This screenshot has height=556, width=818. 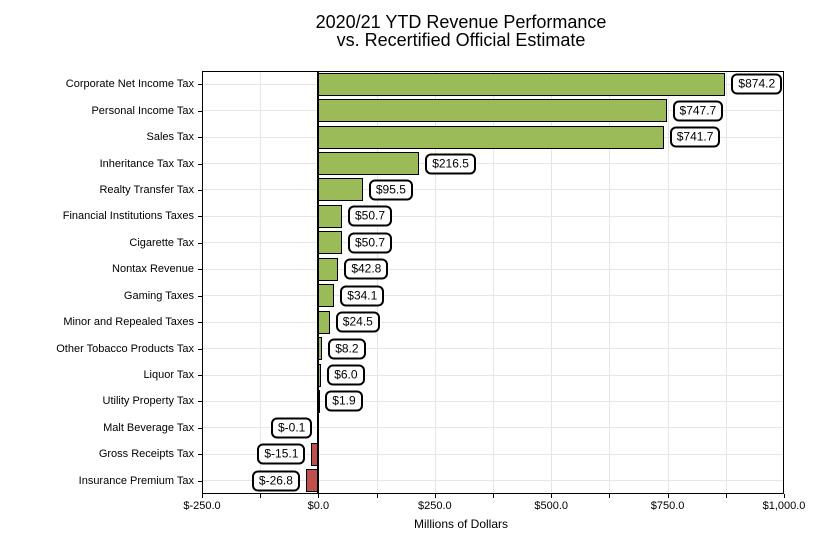 I want to click on x-axis-tick-label: $-250.0, so click(x=202, y=506).